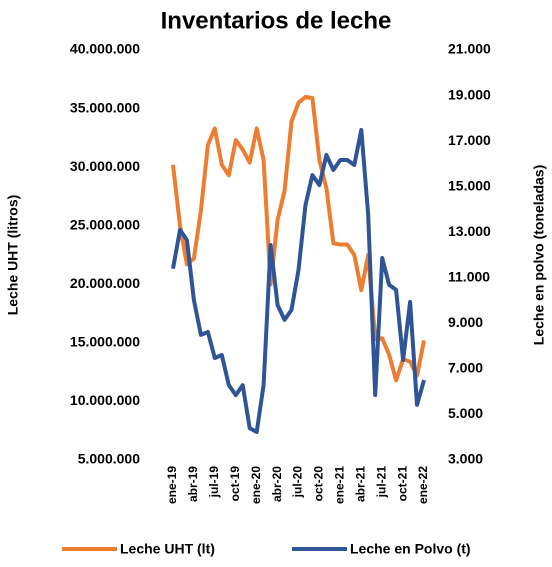 The height and width of the screenshot is (567, 552). What do you see at coordinates (13, 255) in the screenshot?
I see `y-axis-title: Leche UHT (litros)` at bounding box center [13, 255].